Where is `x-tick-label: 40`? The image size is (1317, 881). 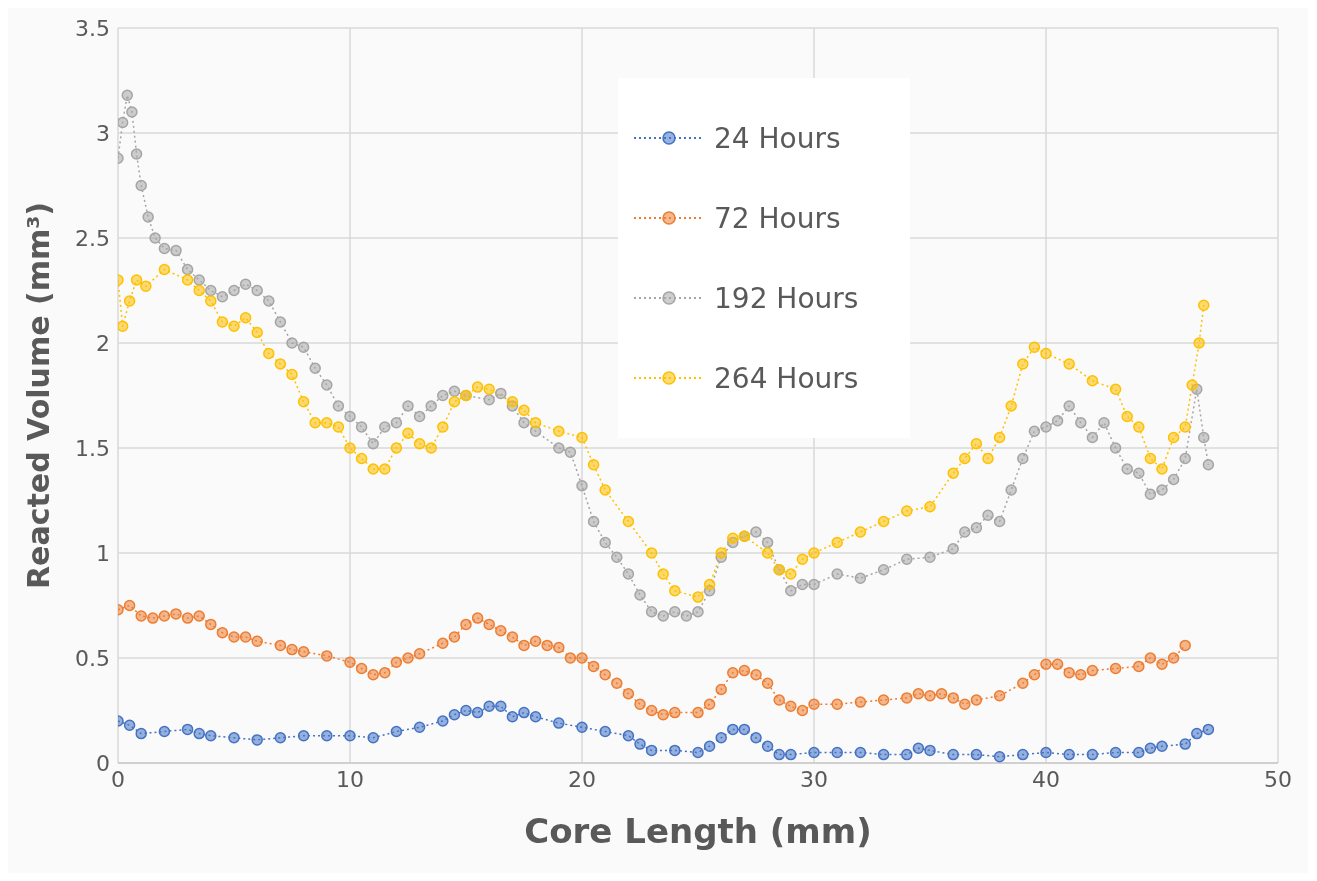 x-tick-label: 40 is located at coordinates (1046, 779).